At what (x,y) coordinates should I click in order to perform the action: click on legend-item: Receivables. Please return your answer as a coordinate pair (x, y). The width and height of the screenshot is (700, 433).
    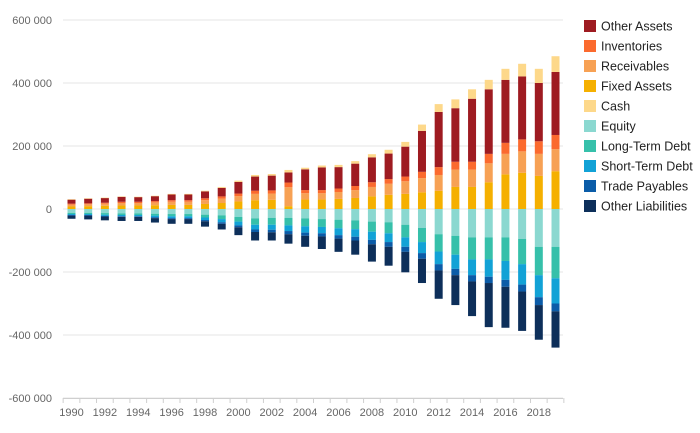
    Looking at the image, I should click on (626, 67).